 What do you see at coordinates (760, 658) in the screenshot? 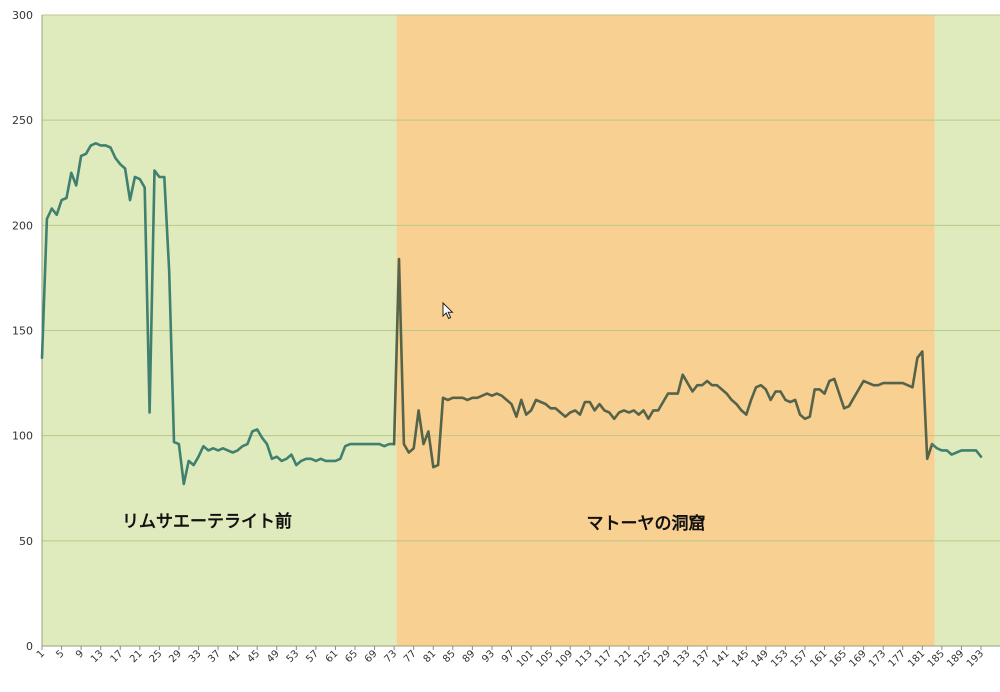
I see `x-tick-label: 149` at bounding box center [760, 658].